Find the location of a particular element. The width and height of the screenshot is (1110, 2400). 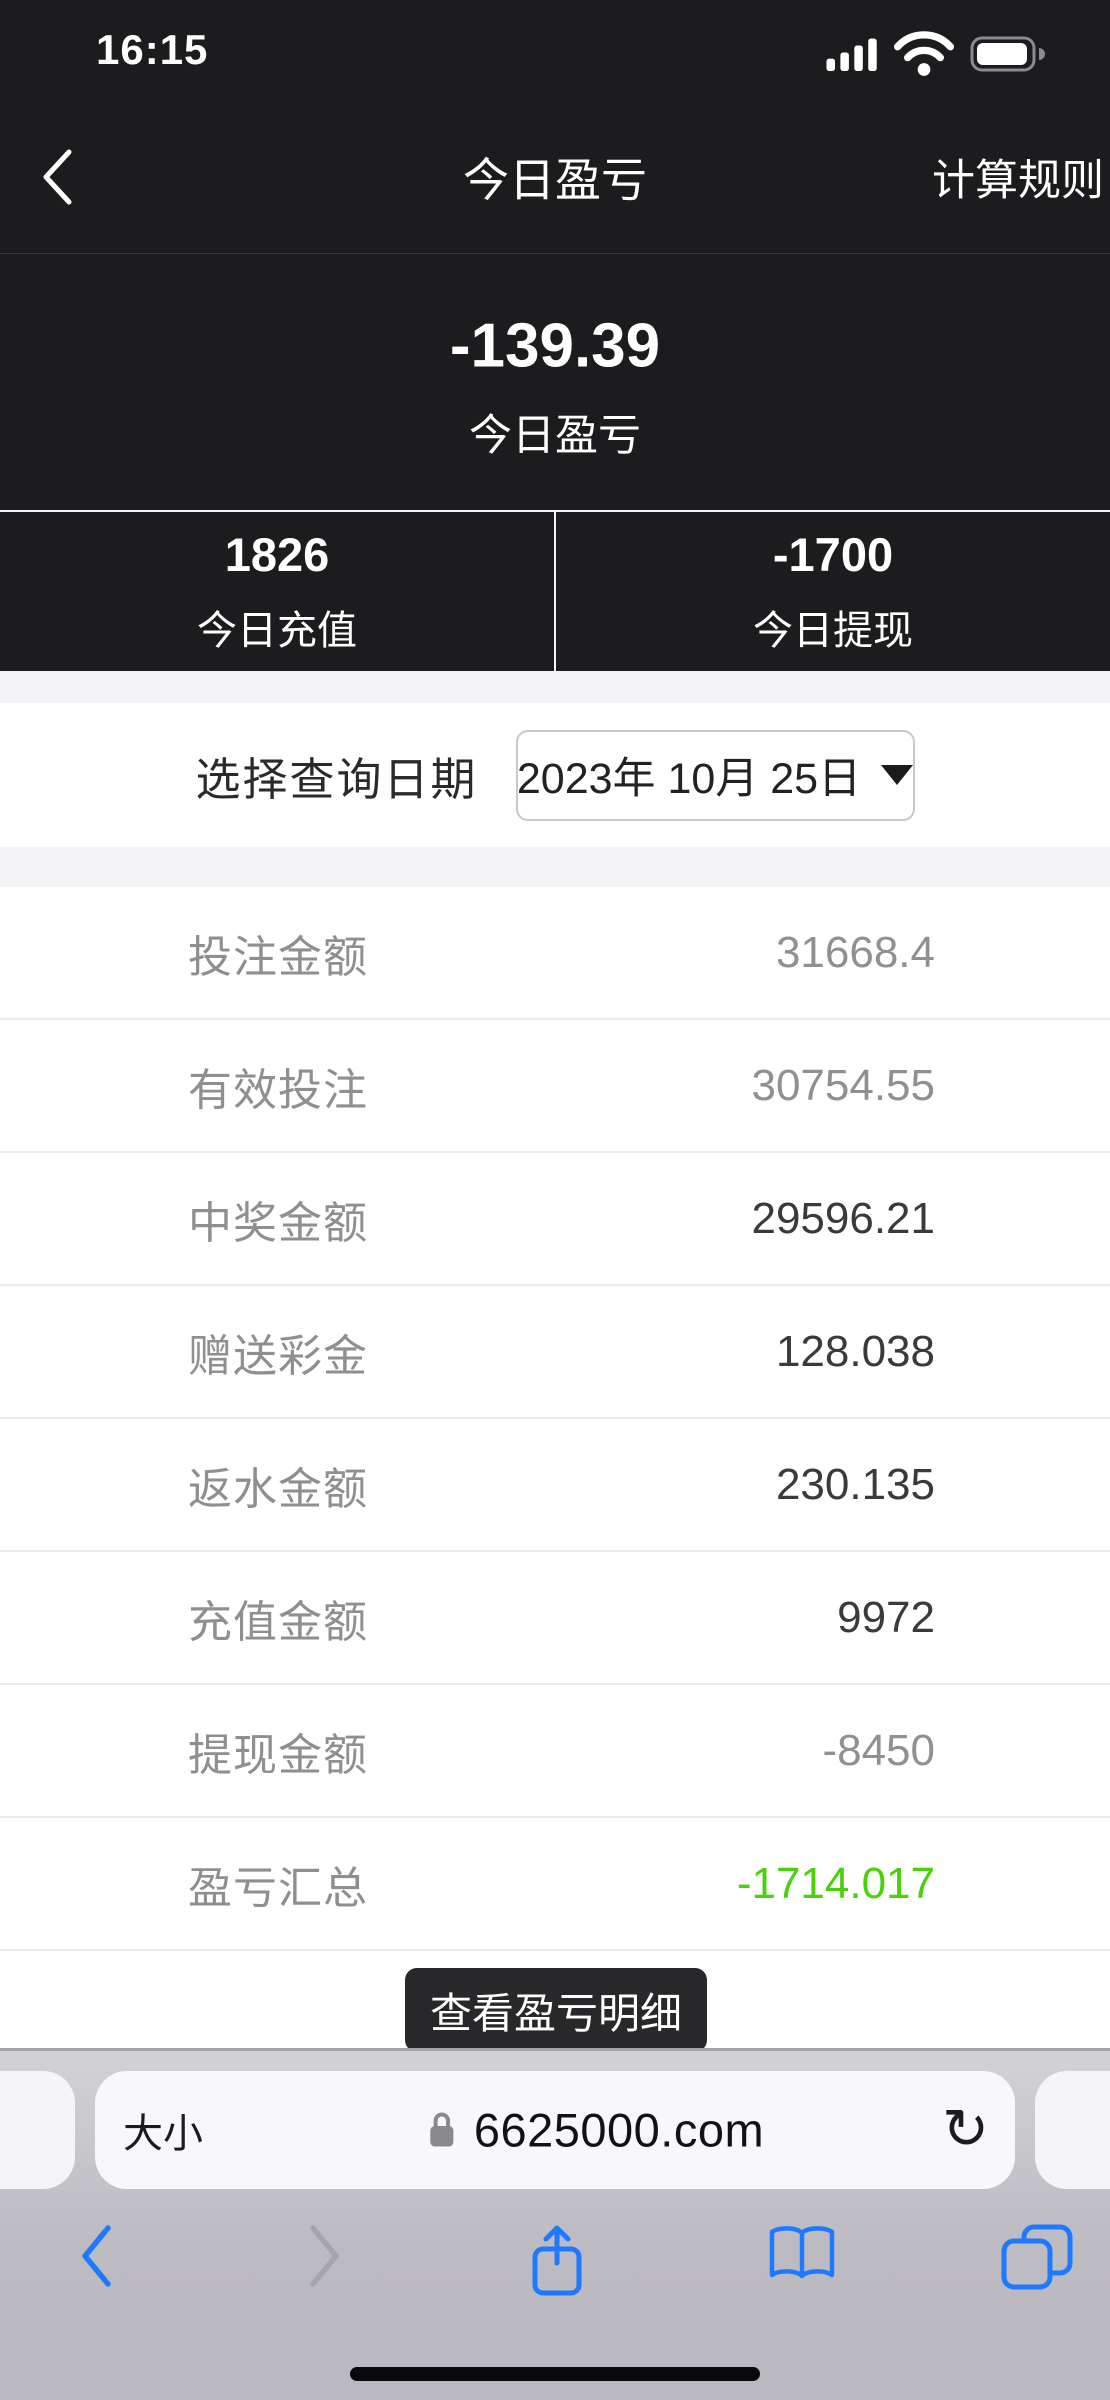

row-value: 29596.21 is located at coordinates (843, 1218).